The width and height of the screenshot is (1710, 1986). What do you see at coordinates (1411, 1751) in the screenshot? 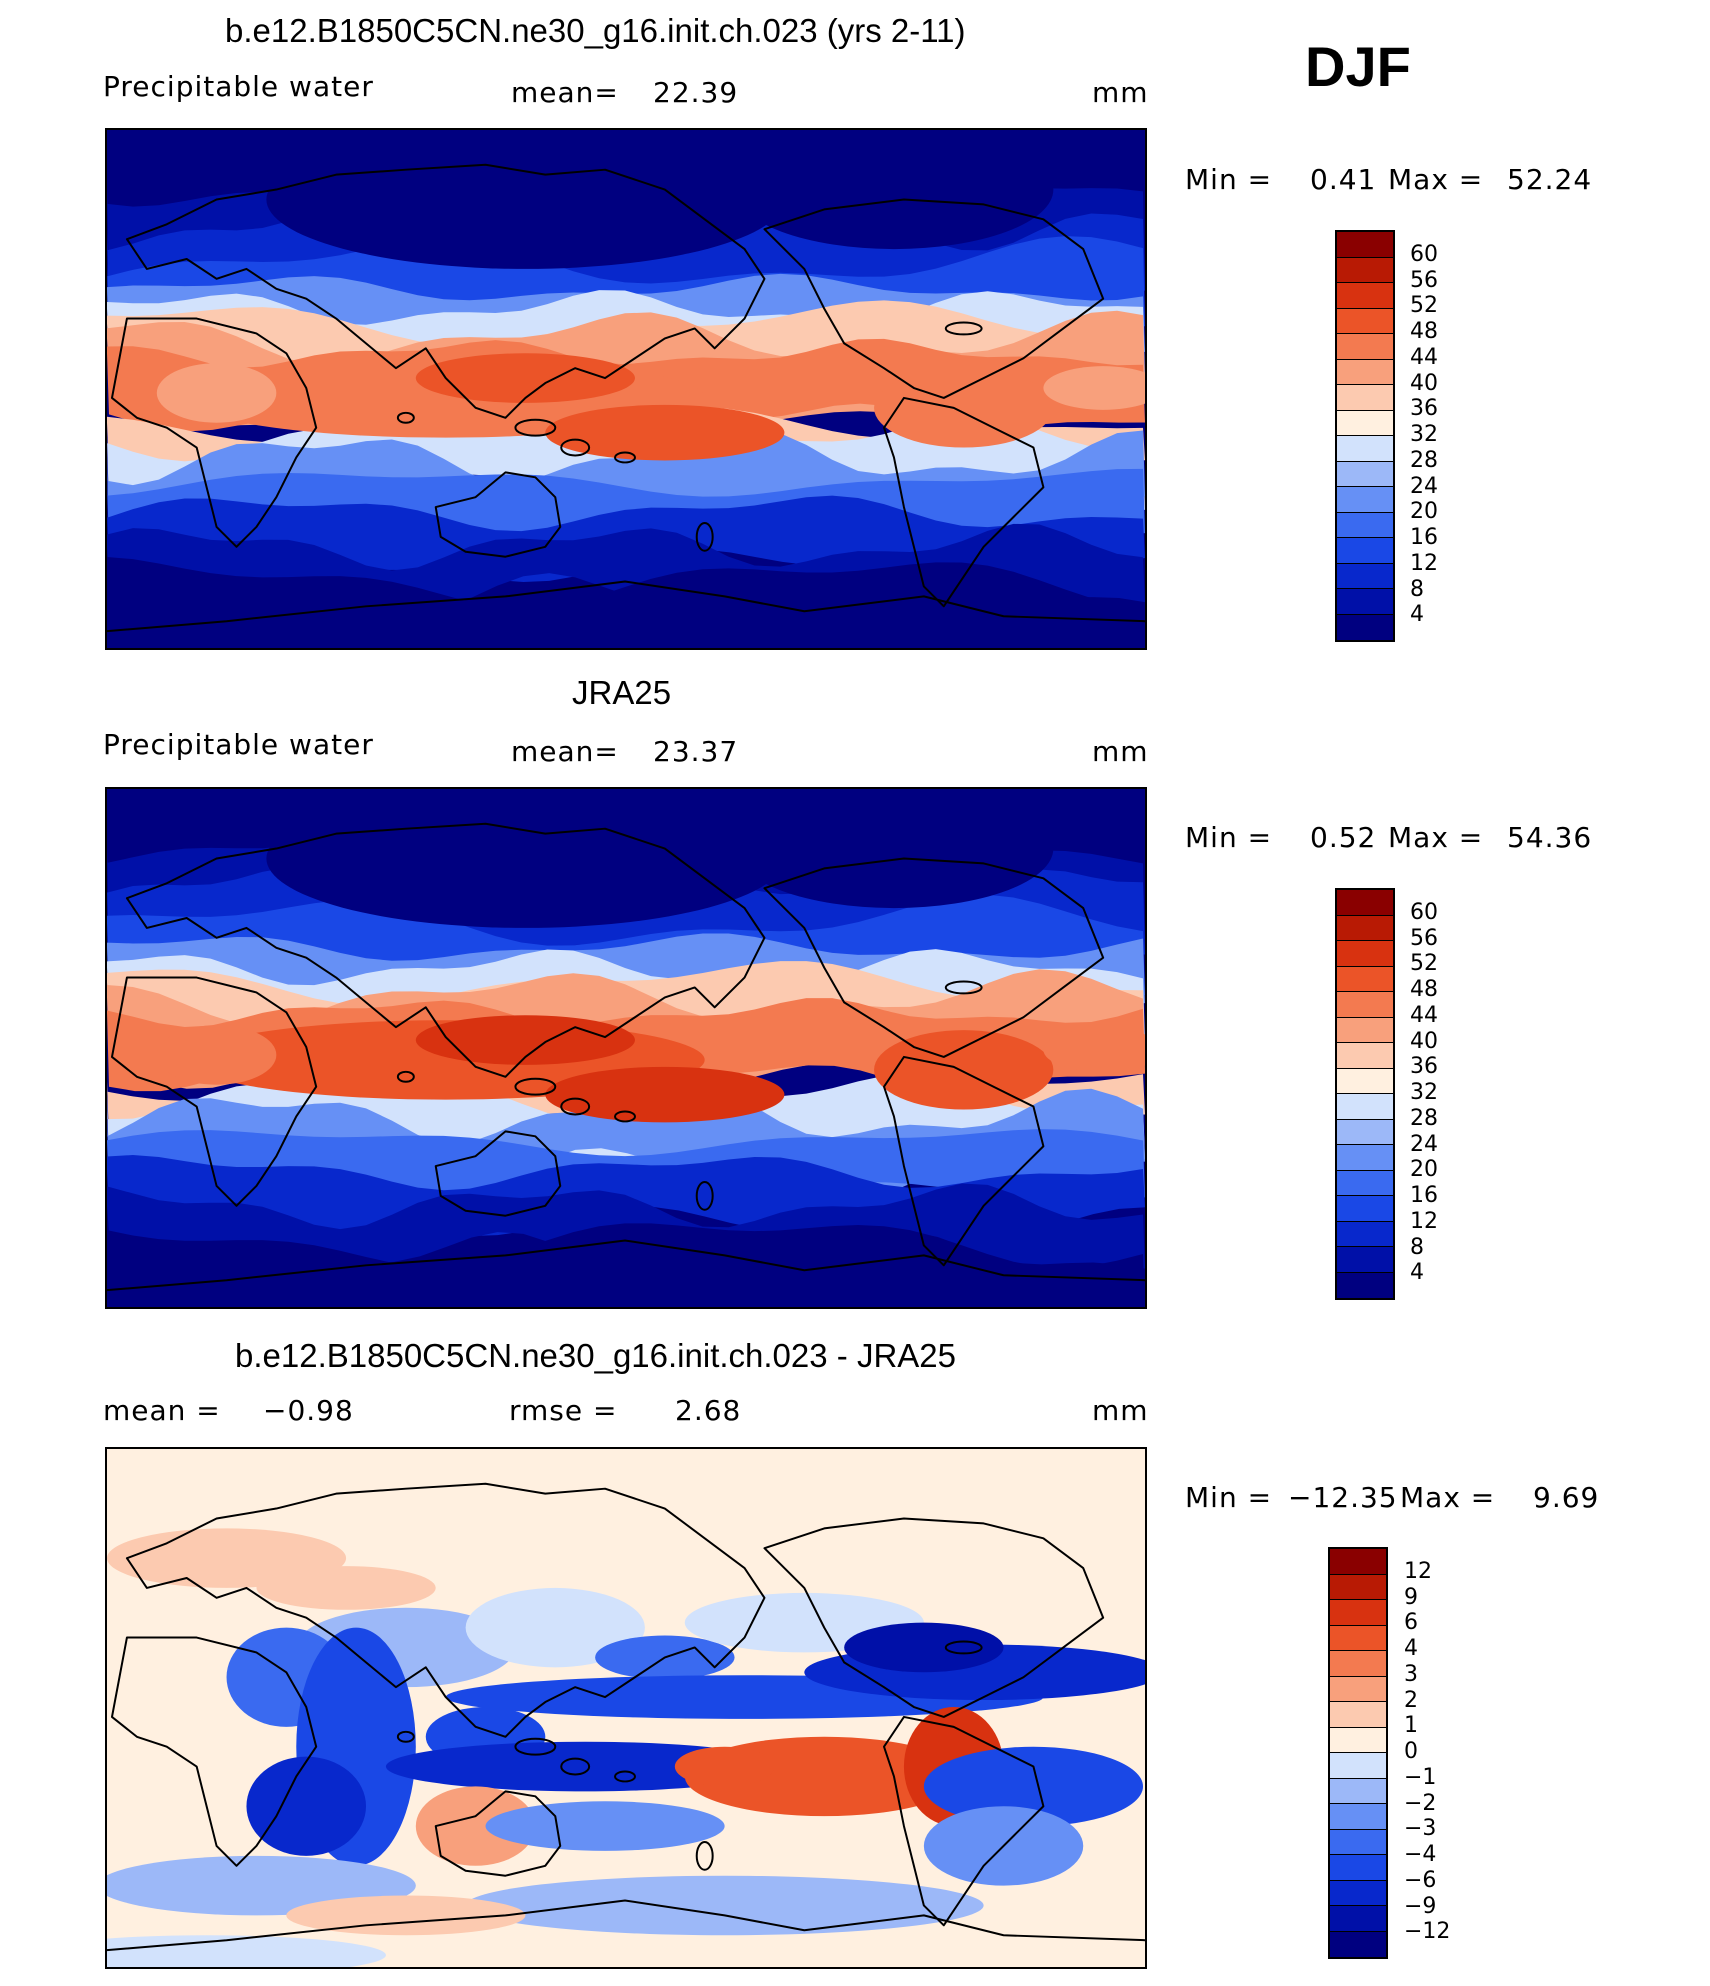
I see `colorbar-tick-label: 0` at bounding box center [1411, 1751].